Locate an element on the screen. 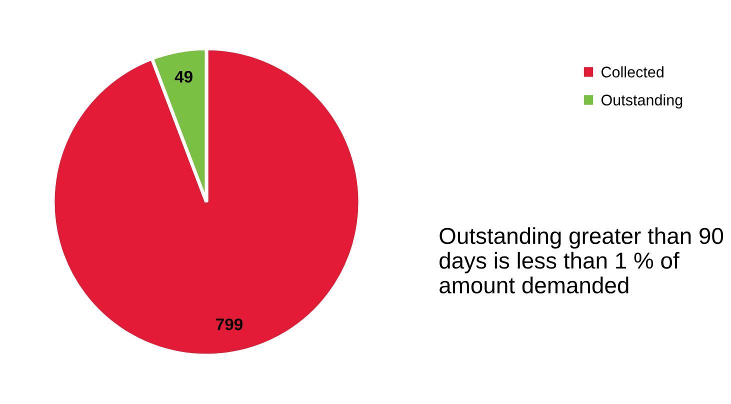  legend-label: Outstanding is located at coordinates (641, 101).